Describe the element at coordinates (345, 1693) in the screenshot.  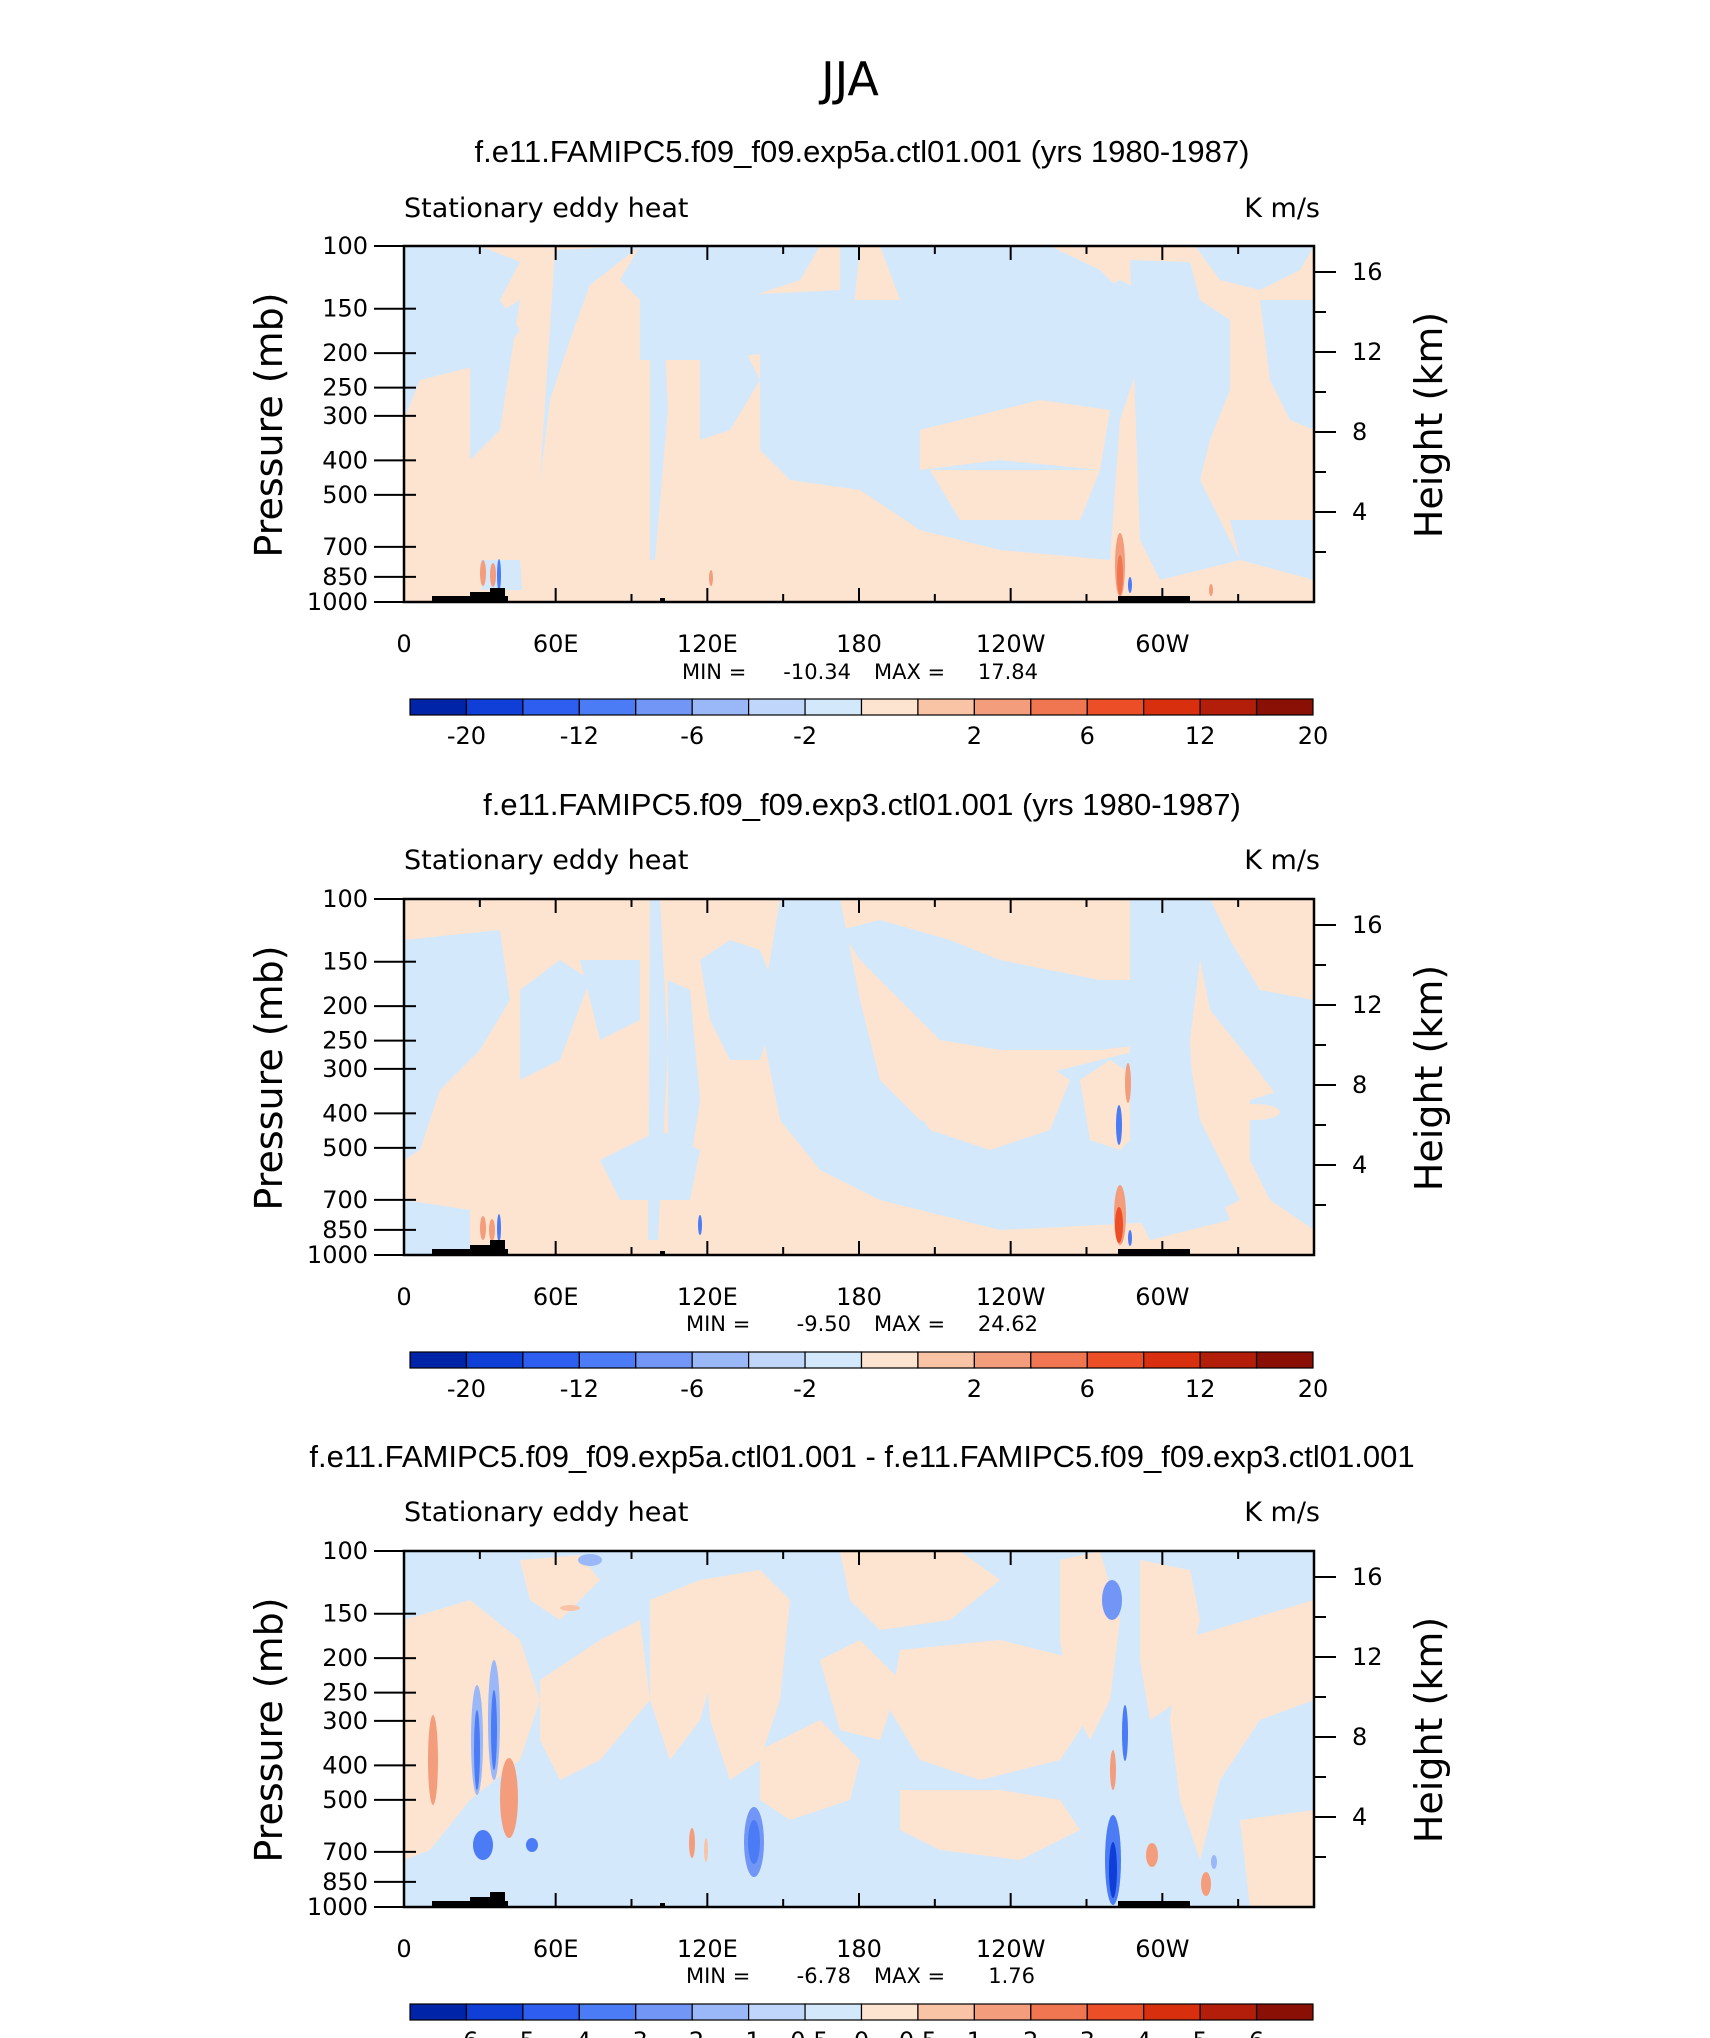
I see `y-tick-label: 250` at that location.